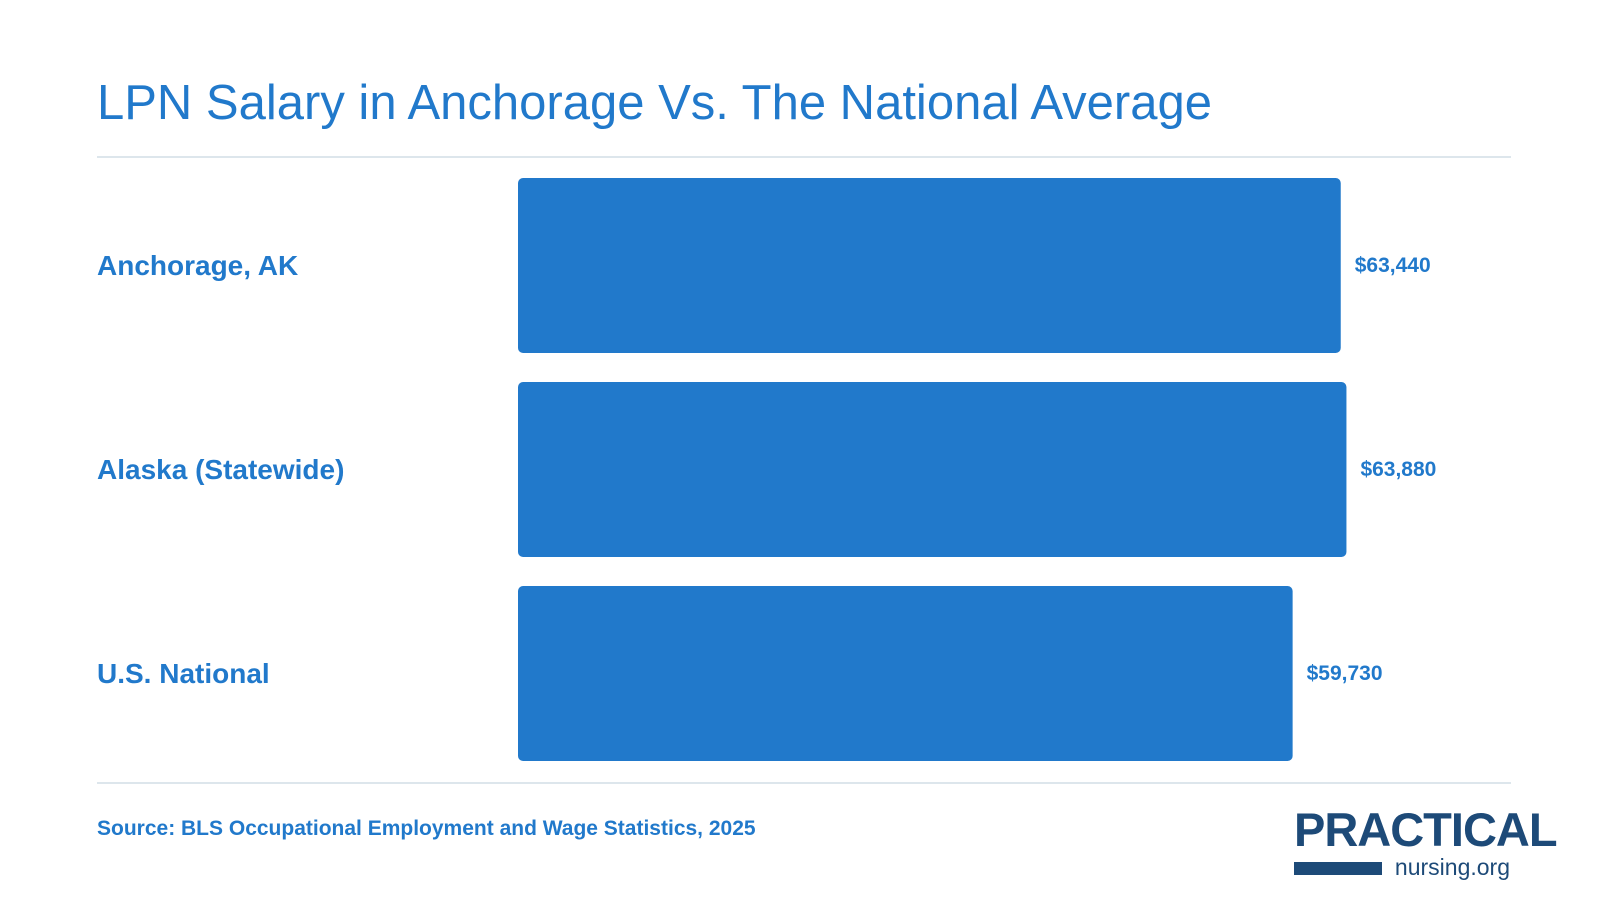  Describe the element at coordinates (804, 157) in the screenshot. I see `top-divider` at that location.